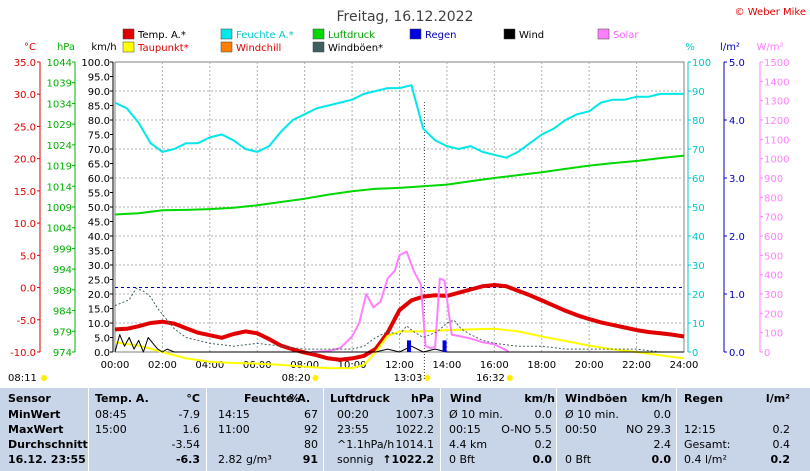 Image resolution: width=810 pixels, height=471 pixels. What do you see at coordinates (360, 398) in the screenshot?
I see `stats-header-cell: Luftdruck` at bounding box center [360, 398].